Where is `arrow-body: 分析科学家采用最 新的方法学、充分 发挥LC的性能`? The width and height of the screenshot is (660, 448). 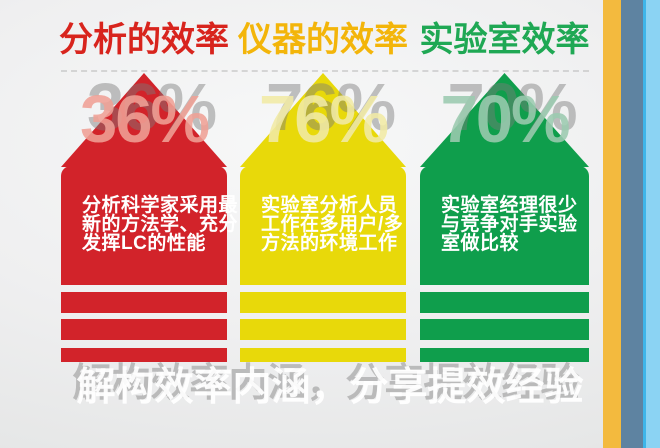
arrow-body: 分析科学家采用最 新的方法学、充分 发挥LC的性能 is located at coordinates (150, 225).